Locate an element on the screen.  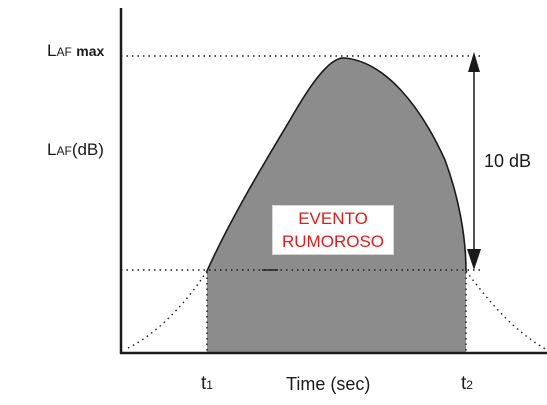
curve-tail-left is located at coordinates (167, 309).